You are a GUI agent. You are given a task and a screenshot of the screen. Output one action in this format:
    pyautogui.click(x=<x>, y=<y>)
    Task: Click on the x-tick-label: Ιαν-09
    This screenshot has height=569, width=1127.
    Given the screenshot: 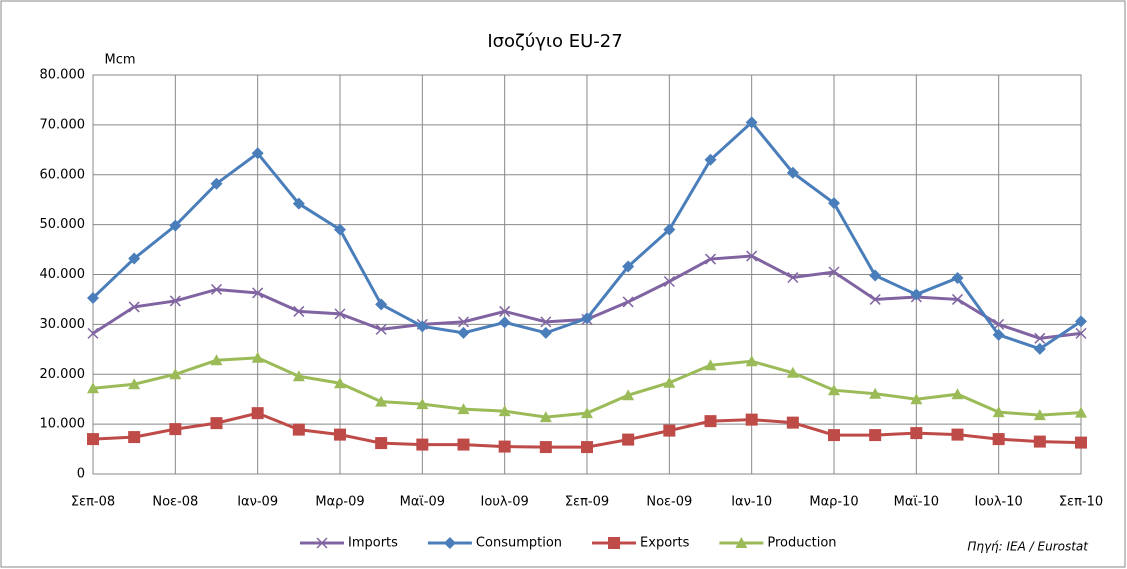 What is the action you would take?
    pyautogui.click(x=257, y=502)
    